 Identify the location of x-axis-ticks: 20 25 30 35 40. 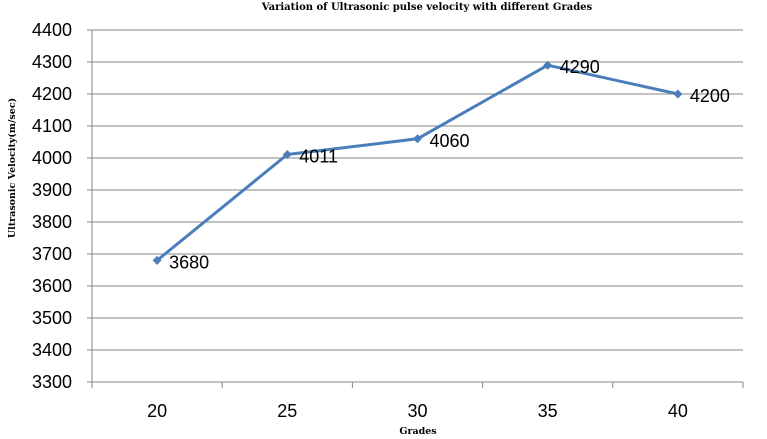
(417, 411).